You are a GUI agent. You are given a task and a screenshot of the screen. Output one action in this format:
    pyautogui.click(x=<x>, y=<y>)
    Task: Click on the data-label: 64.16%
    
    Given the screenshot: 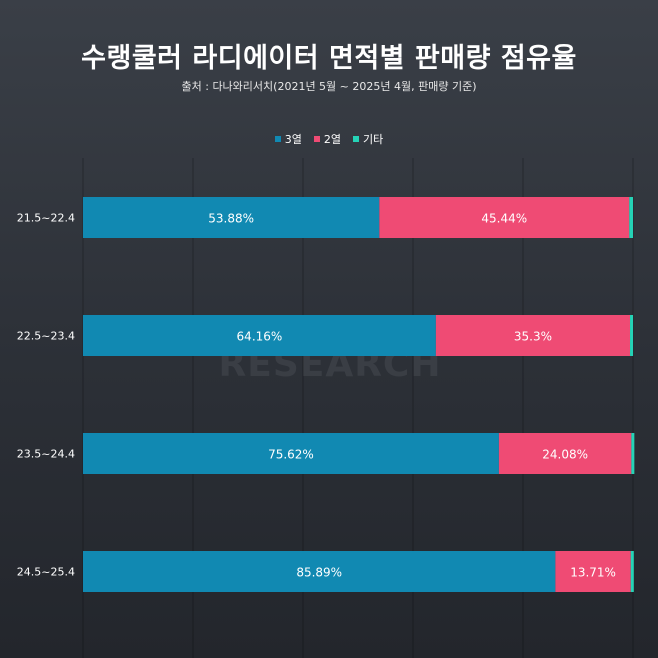 What is the action you would take?
    pyautogui.click(x=260, y=337)
    